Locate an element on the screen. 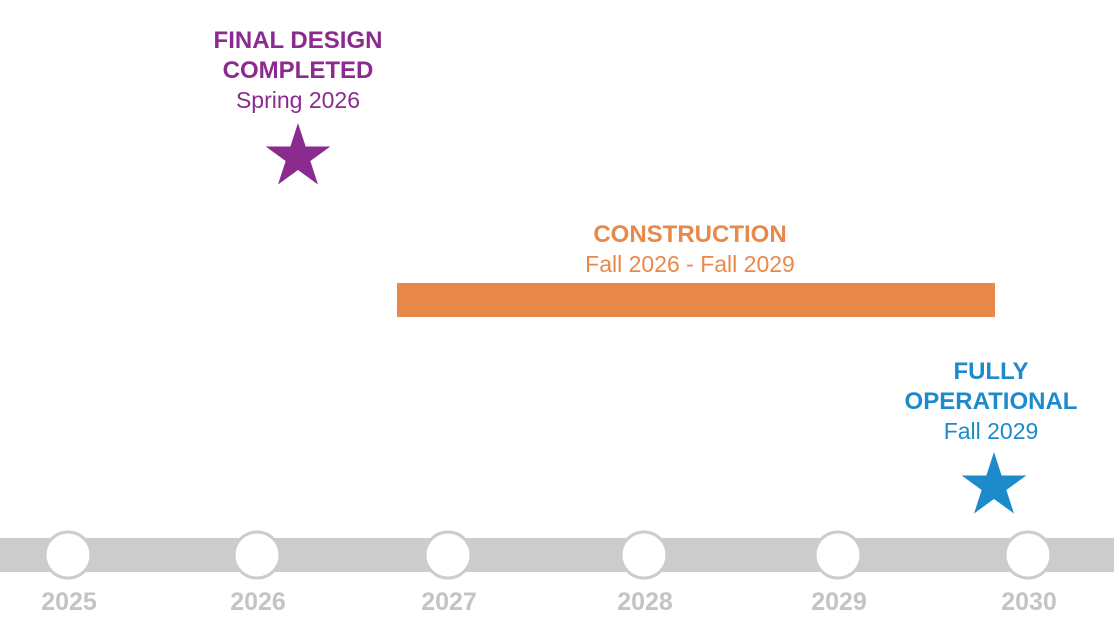 This screenshot has height=630, width=1114. year-nodes is located at coordinates (548, 555).